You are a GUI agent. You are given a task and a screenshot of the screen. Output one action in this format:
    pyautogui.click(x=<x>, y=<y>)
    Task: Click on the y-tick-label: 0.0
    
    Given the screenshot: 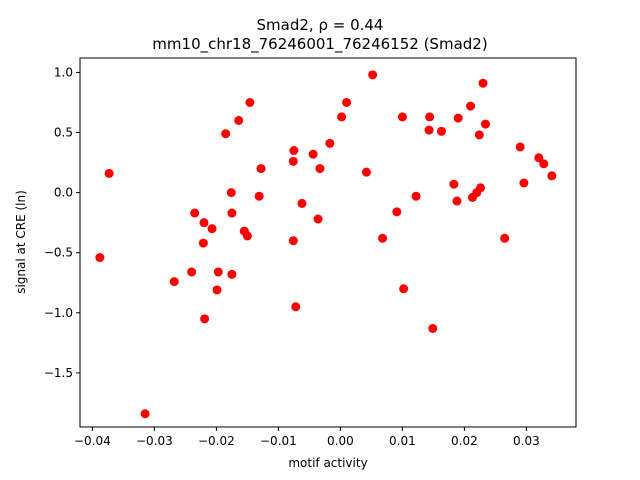 What is the action you would take?
    pyautogui.click(x=63, y=193)
    